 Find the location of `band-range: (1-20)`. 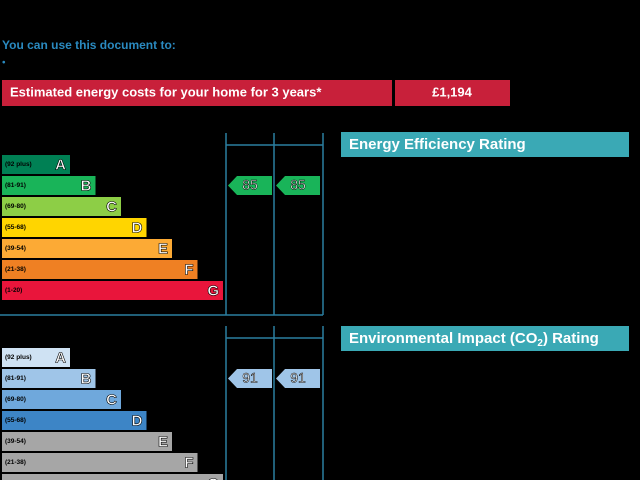

band-range: (1-20) is located at coordinates (13, 290).